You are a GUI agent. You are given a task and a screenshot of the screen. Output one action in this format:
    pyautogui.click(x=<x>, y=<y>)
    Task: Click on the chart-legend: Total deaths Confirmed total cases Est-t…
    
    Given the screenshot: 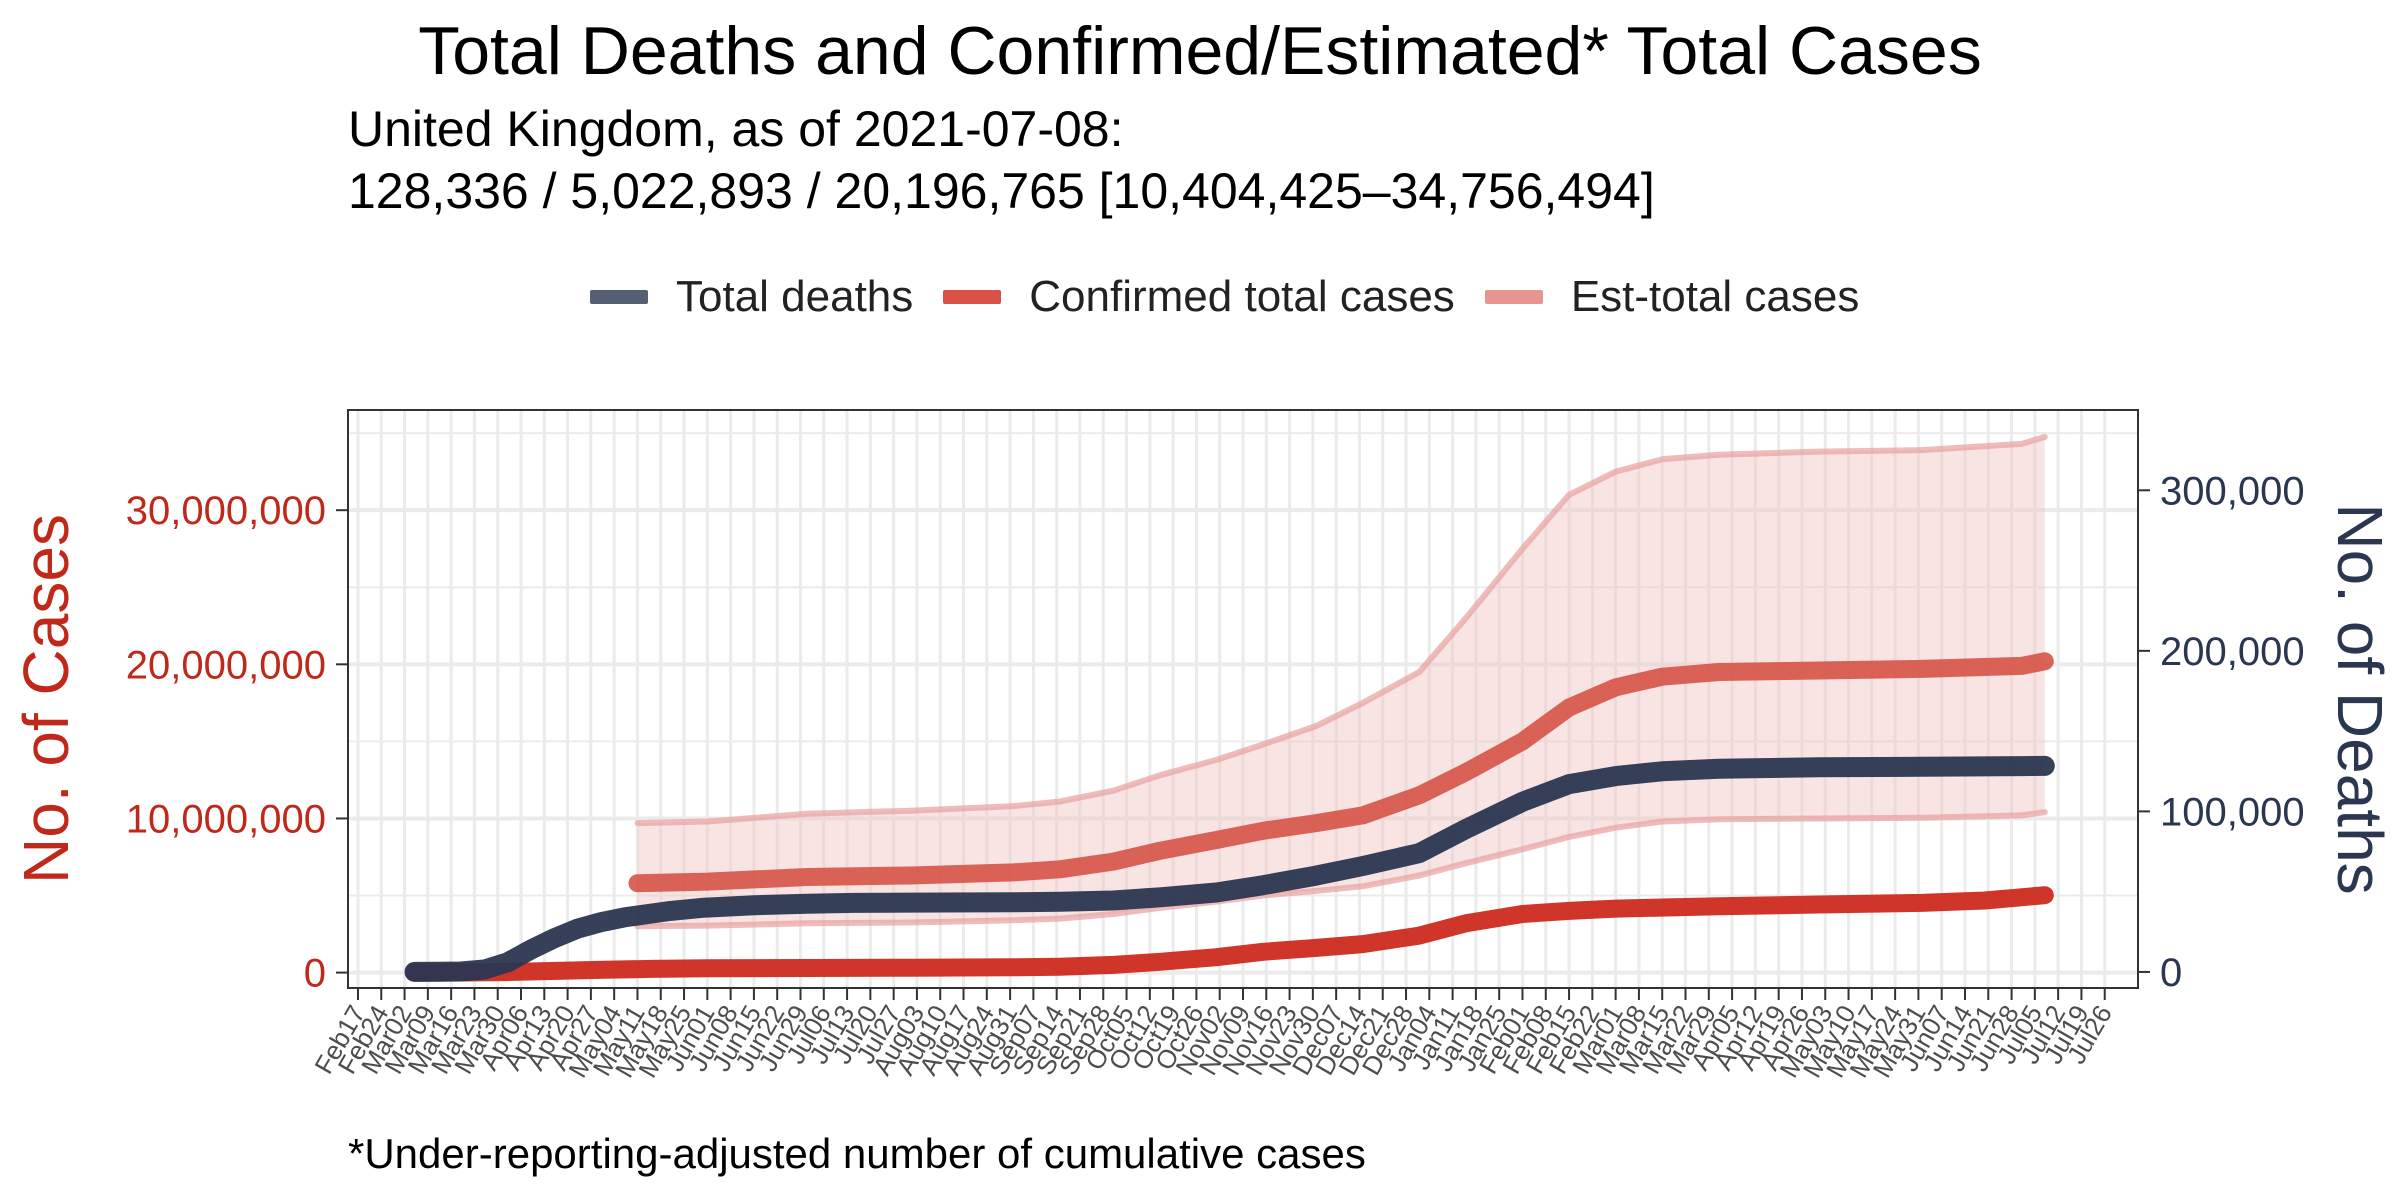 What is the action you would take?
    pyautogui.click(x=1239, y=297)
    